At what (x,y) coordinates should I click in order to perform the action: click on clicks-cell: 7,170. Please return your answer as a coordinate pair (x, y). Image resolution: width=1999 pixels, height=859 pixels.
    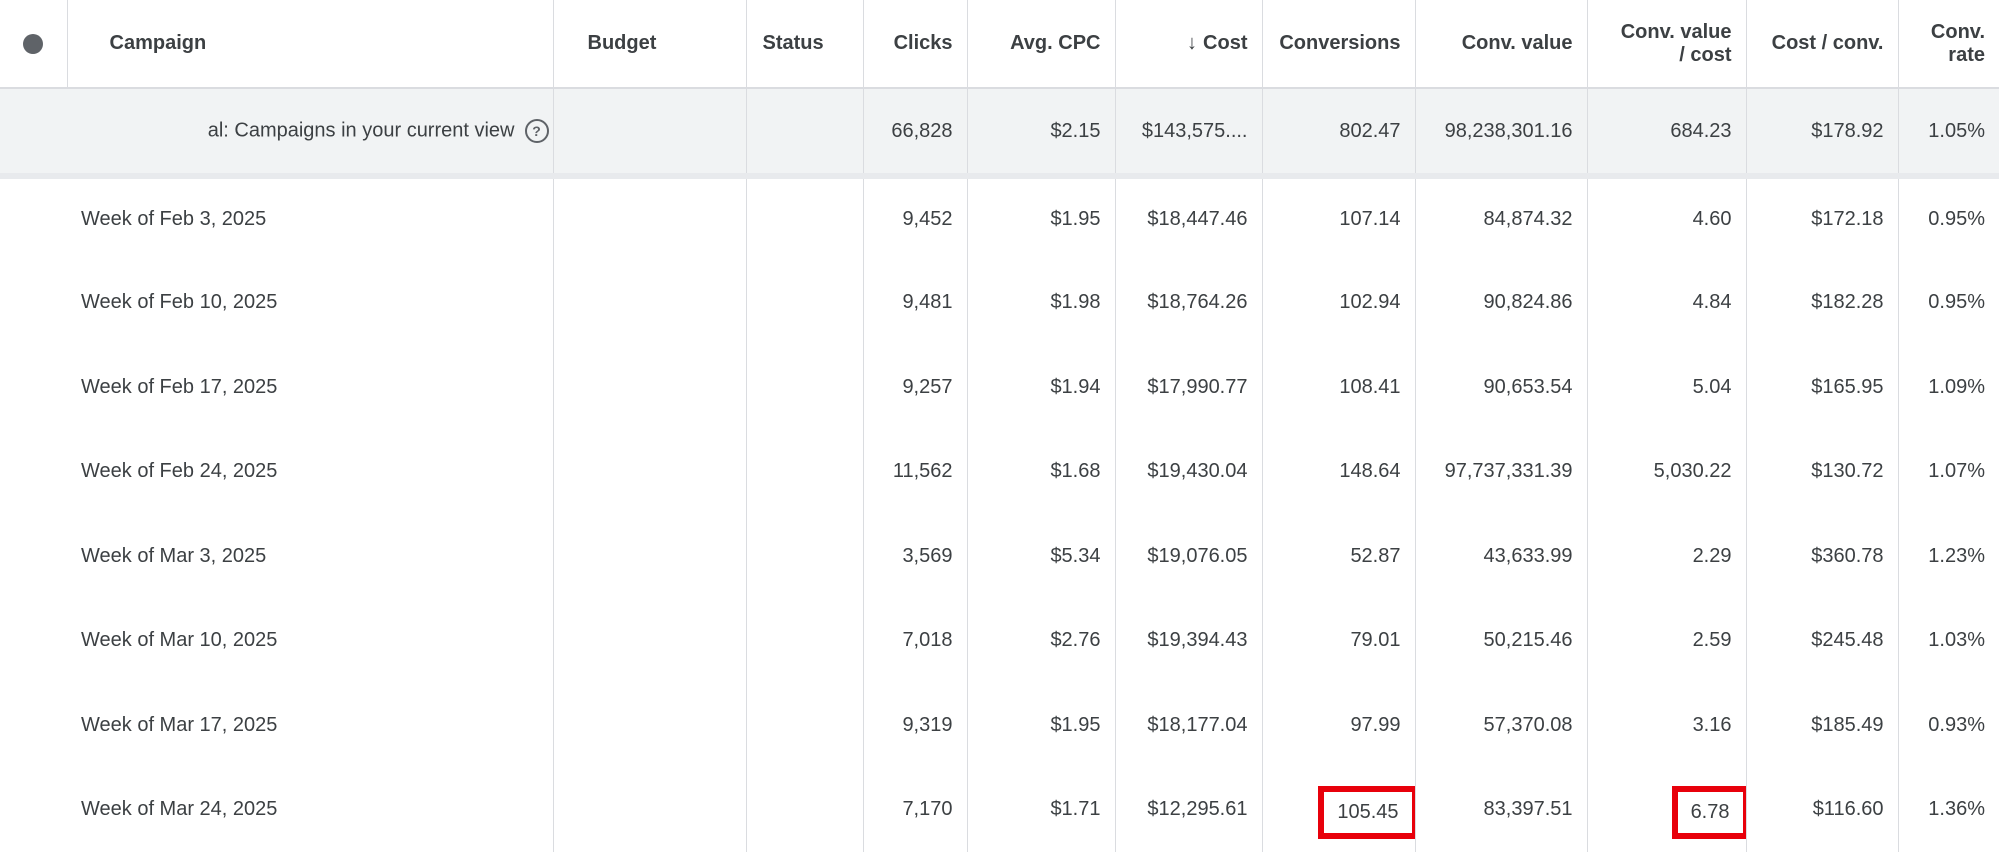
    Looking at the image, I should click on (915, 809).